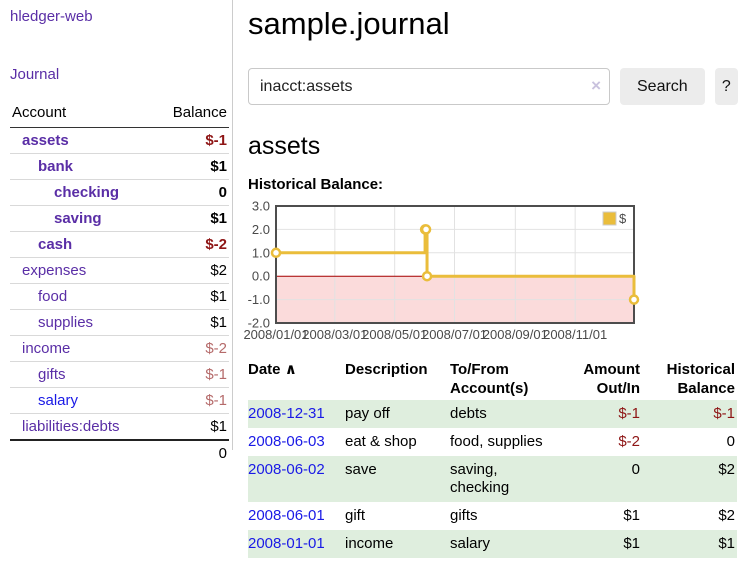 The height and width of the screenshot is (582, 742). What do you see at coordinates (71, 426) in the screenshot?
I see `sidebar-account-link: liabilities:debts` at bounding box center [71, 426].